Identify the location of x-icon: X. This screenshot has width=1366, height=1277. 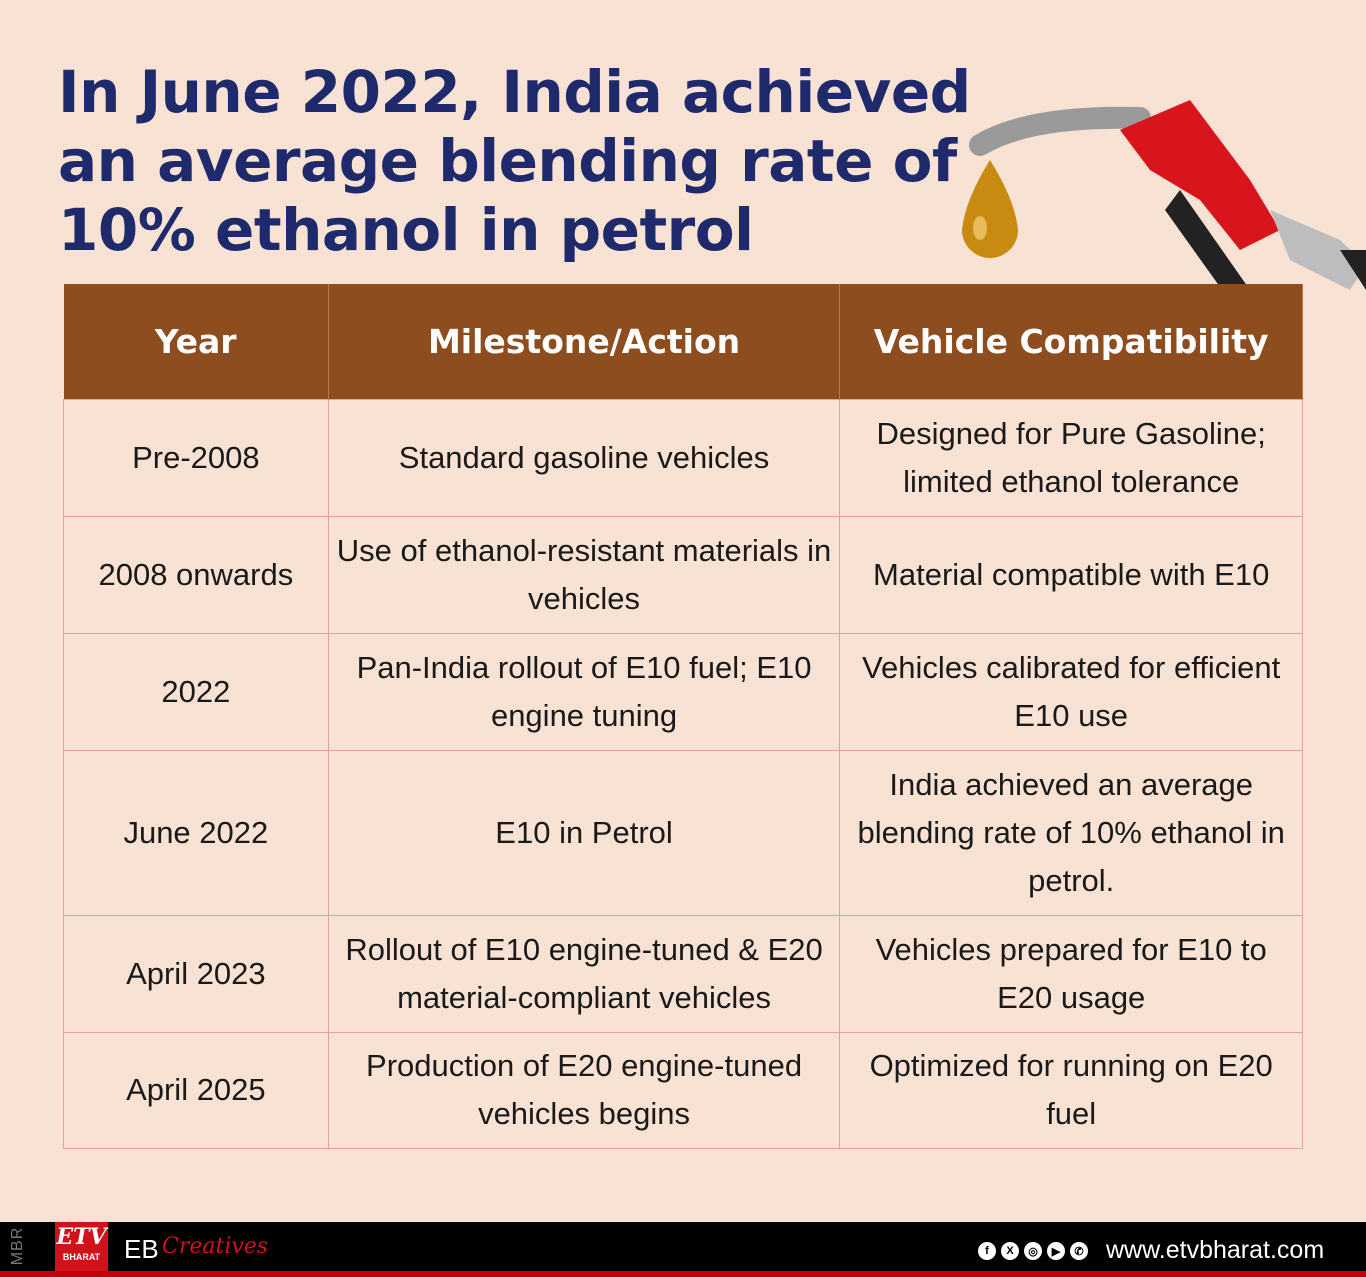
(1010, 1251).